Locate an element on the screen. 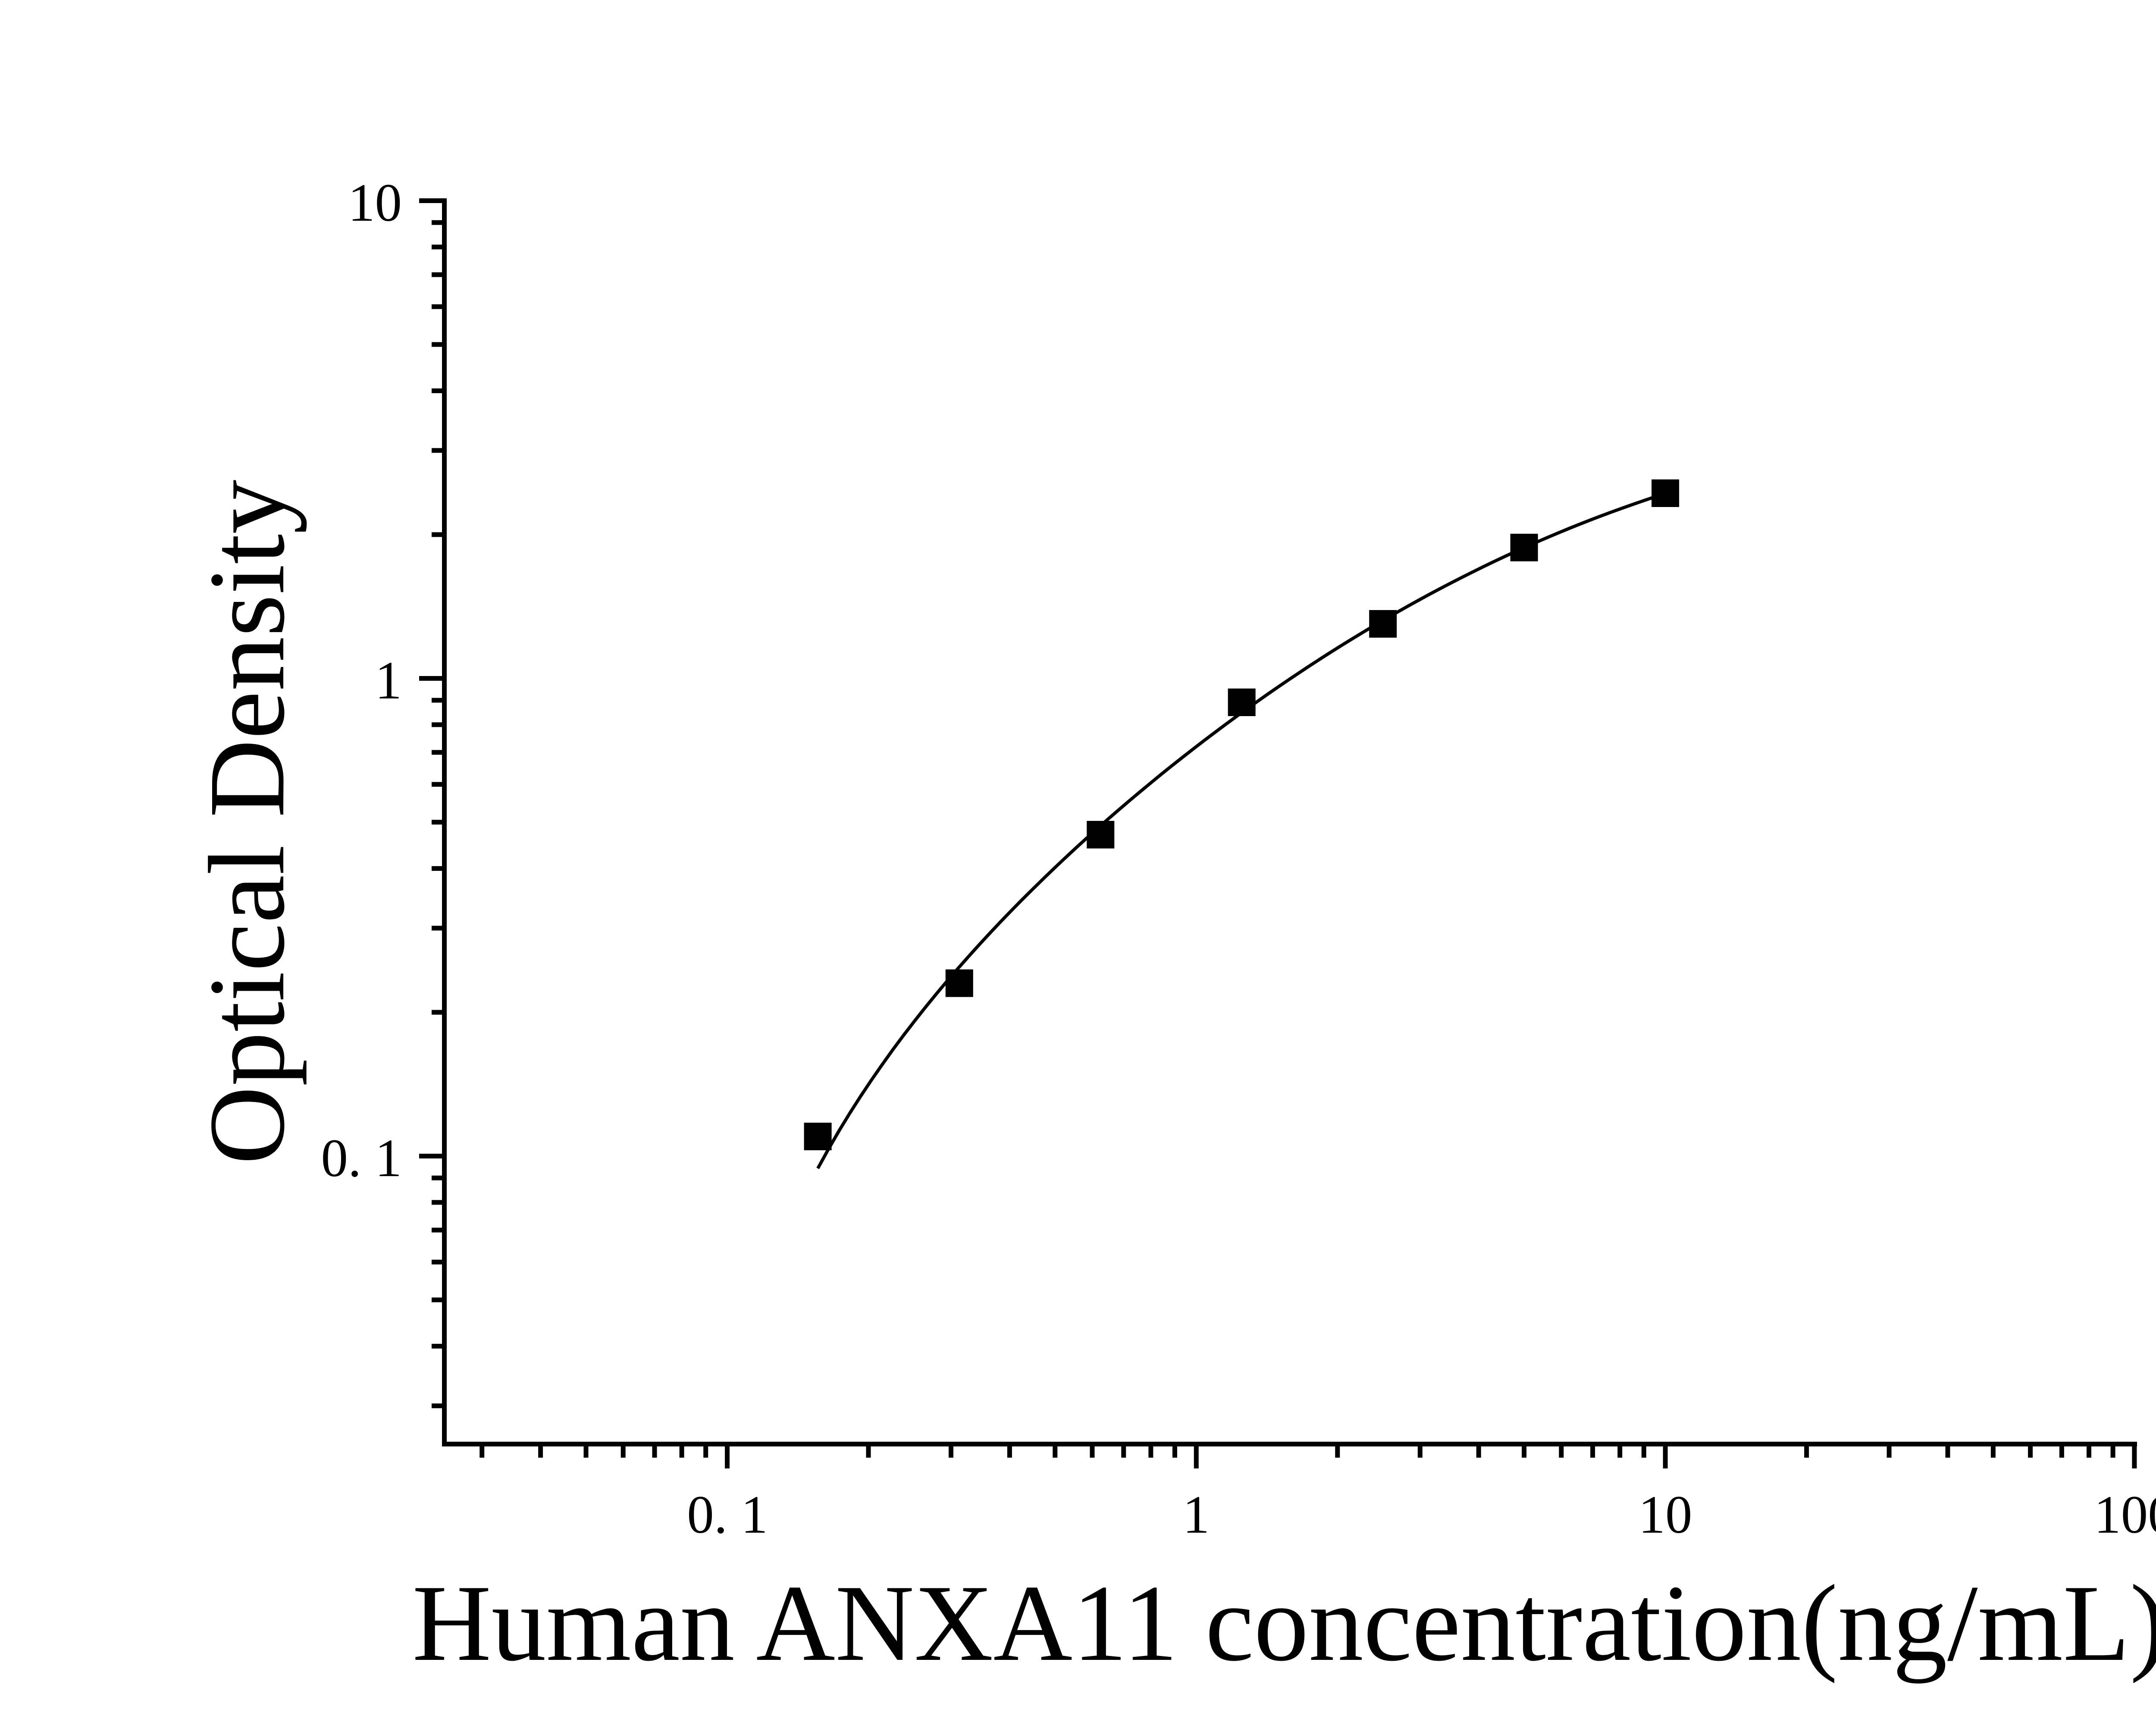  svg-text: 100 is located at coordinates (2125, 1515).